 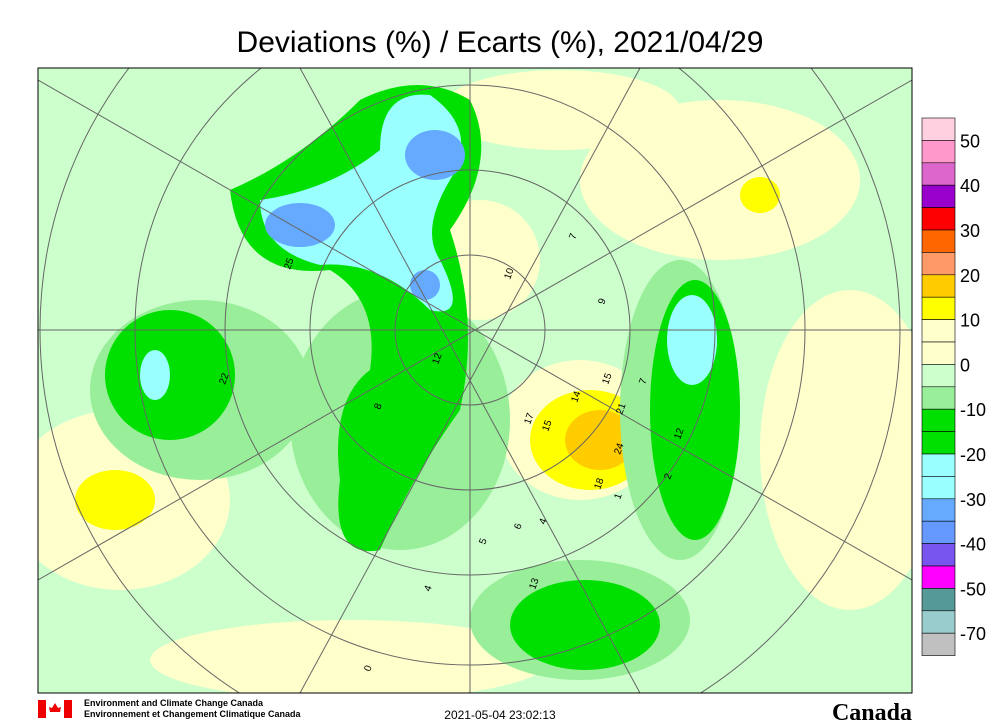 What do you see at coordinates (973, 545) in the screenshot?
I see `colorbar-label: -40` at bounding box center [973, 545].